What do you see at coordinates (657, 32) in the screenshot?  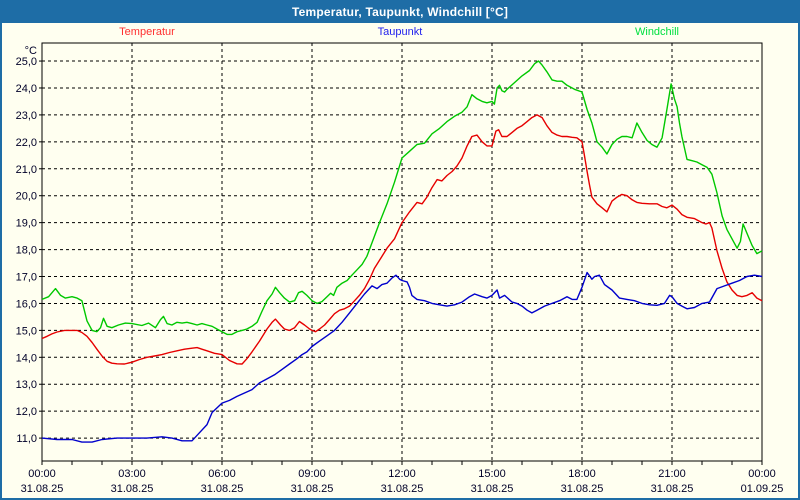 I see `legend-windchill-label: Windchill` at bounding box center [657, 32].